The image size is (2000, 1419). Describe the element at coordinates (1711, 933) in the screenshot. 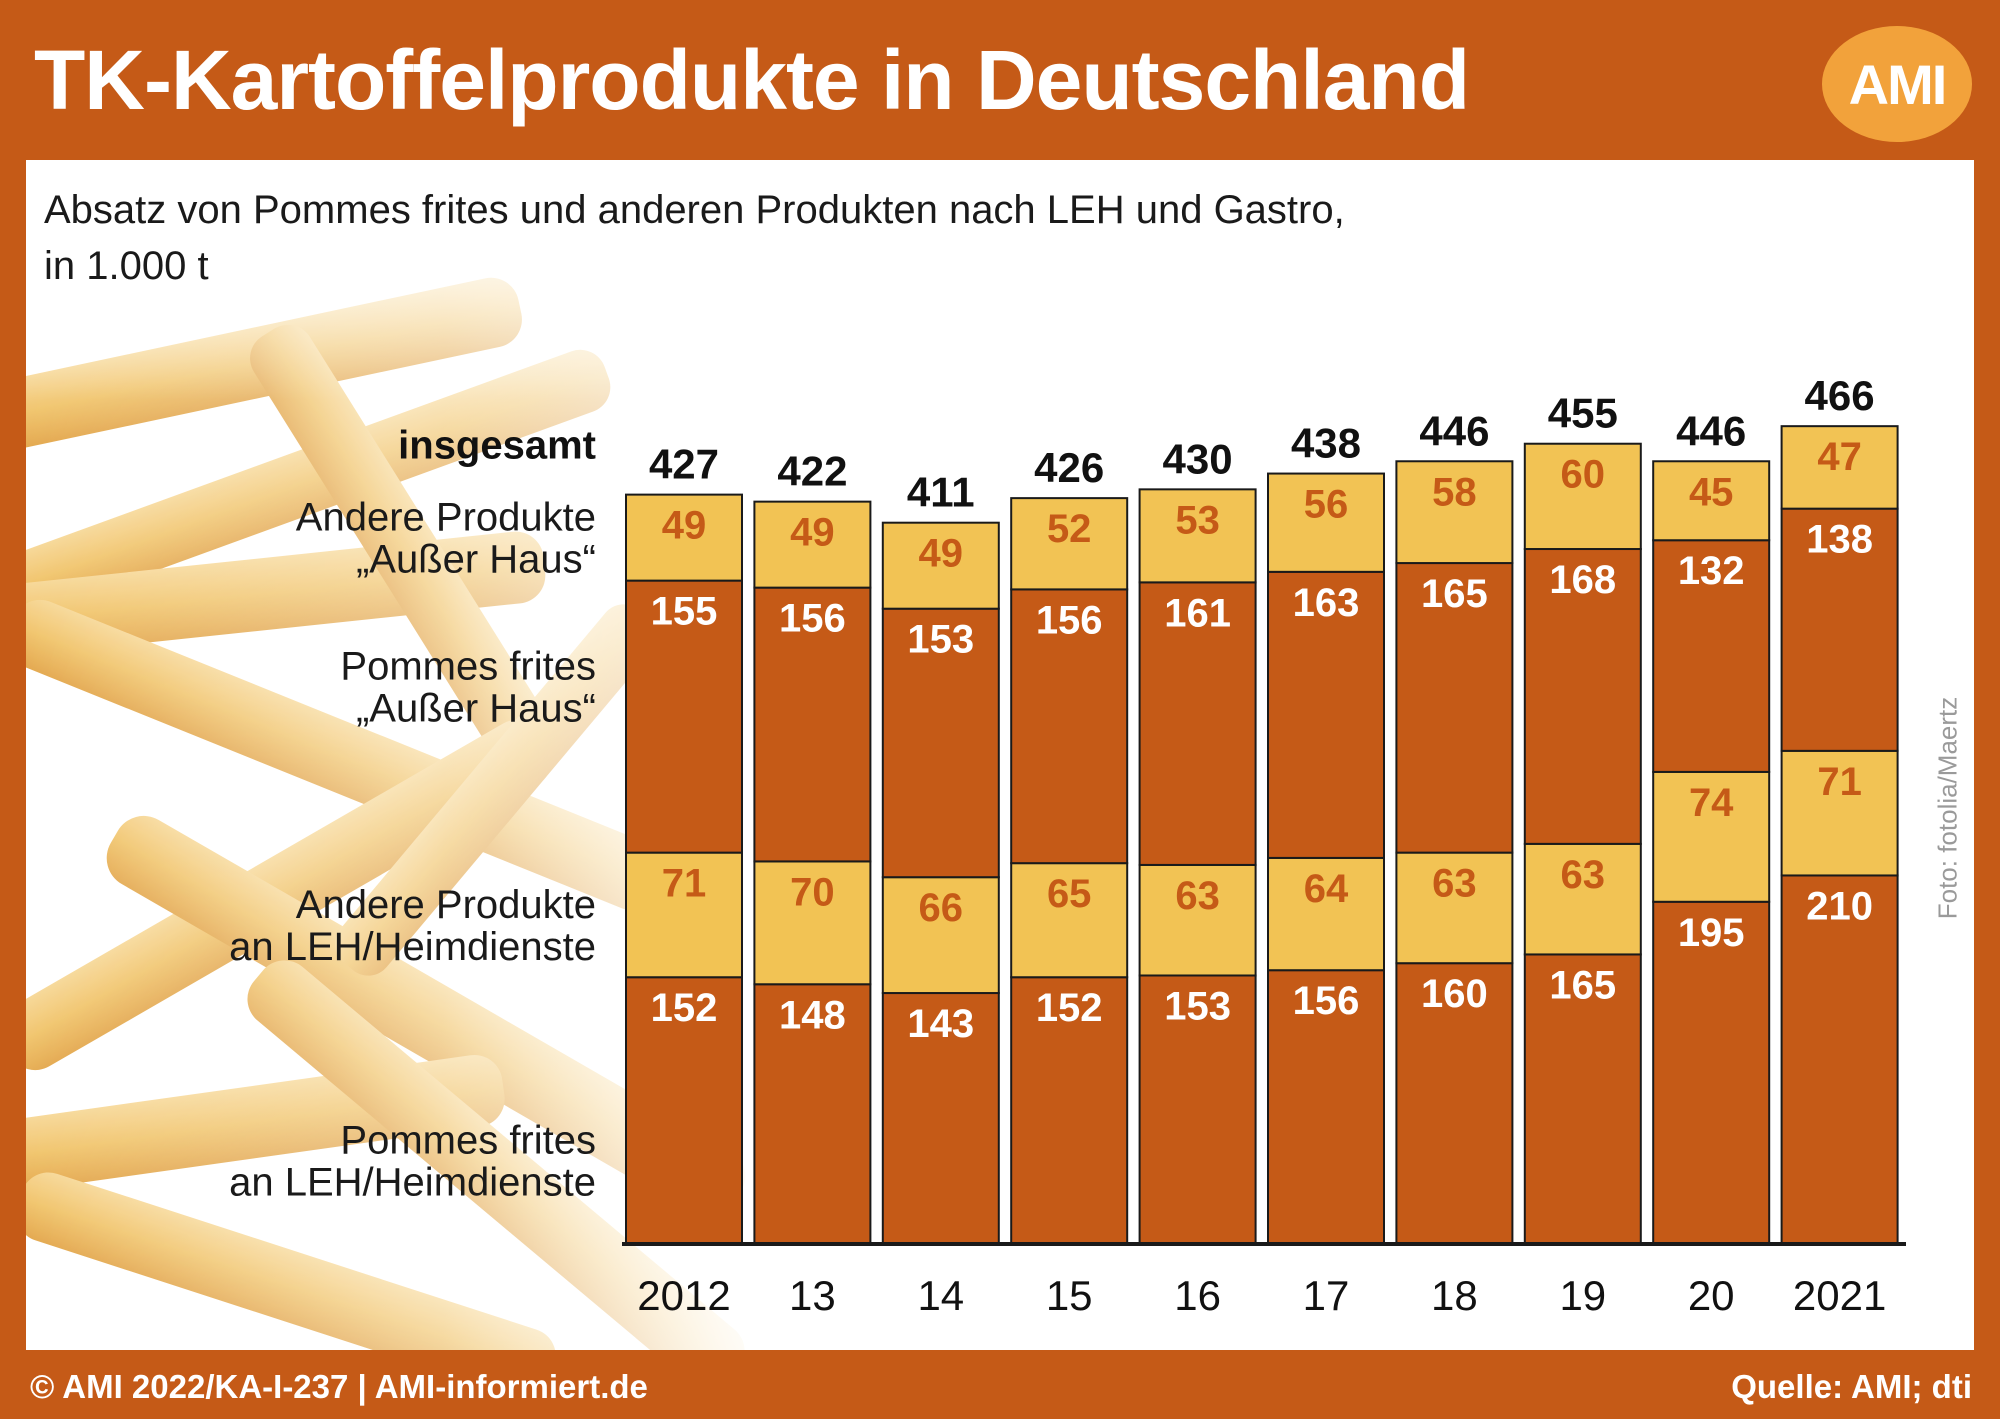

I see `data-label: 195` at that location.